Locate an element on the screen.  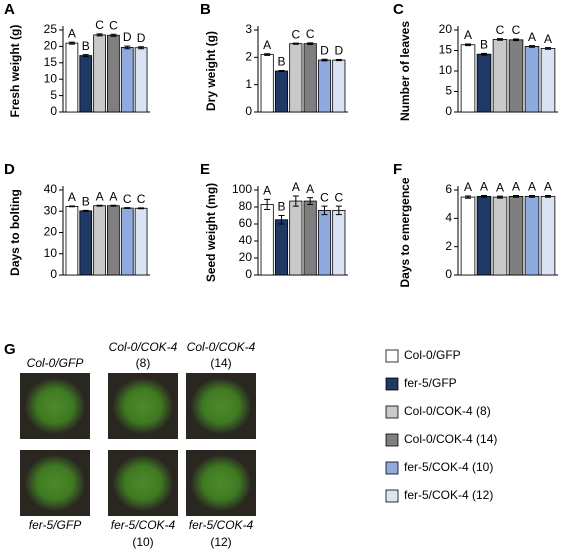
y-axis-label: Dry weight (g) is located at coordinates (211, 71).